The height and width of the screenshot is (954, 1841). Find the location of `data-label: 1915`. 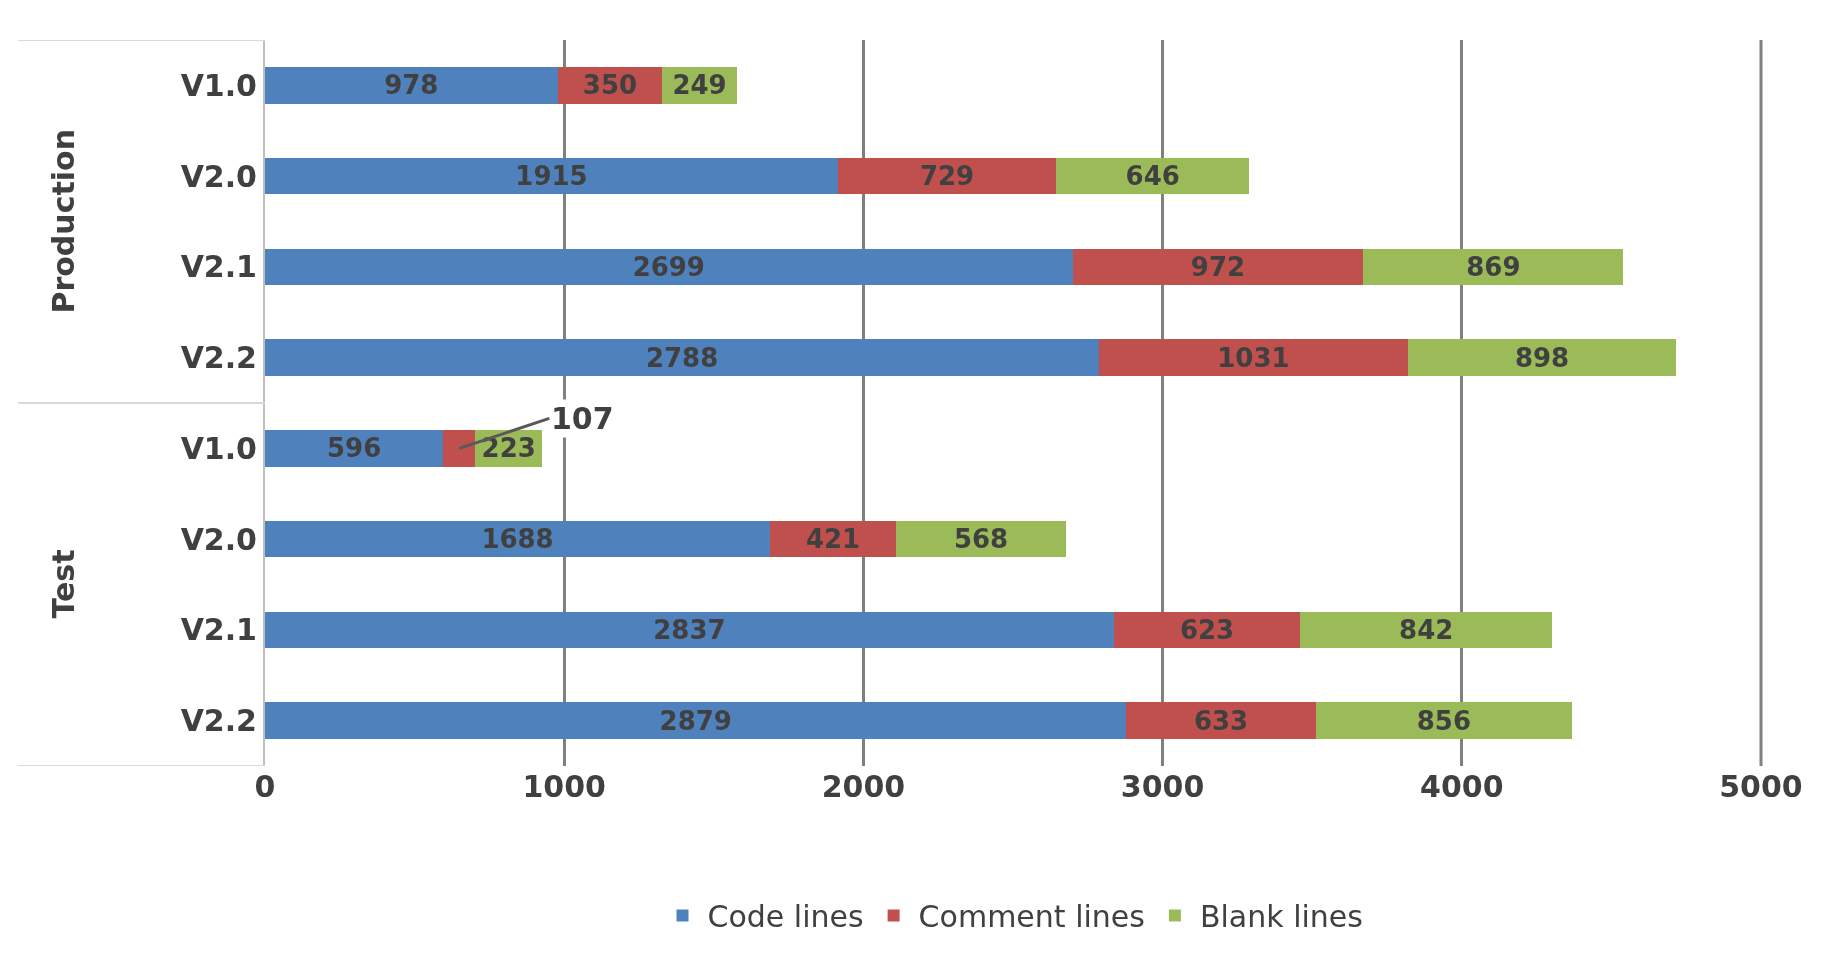

data-label: 1915 is located at coordinates (551, 176).